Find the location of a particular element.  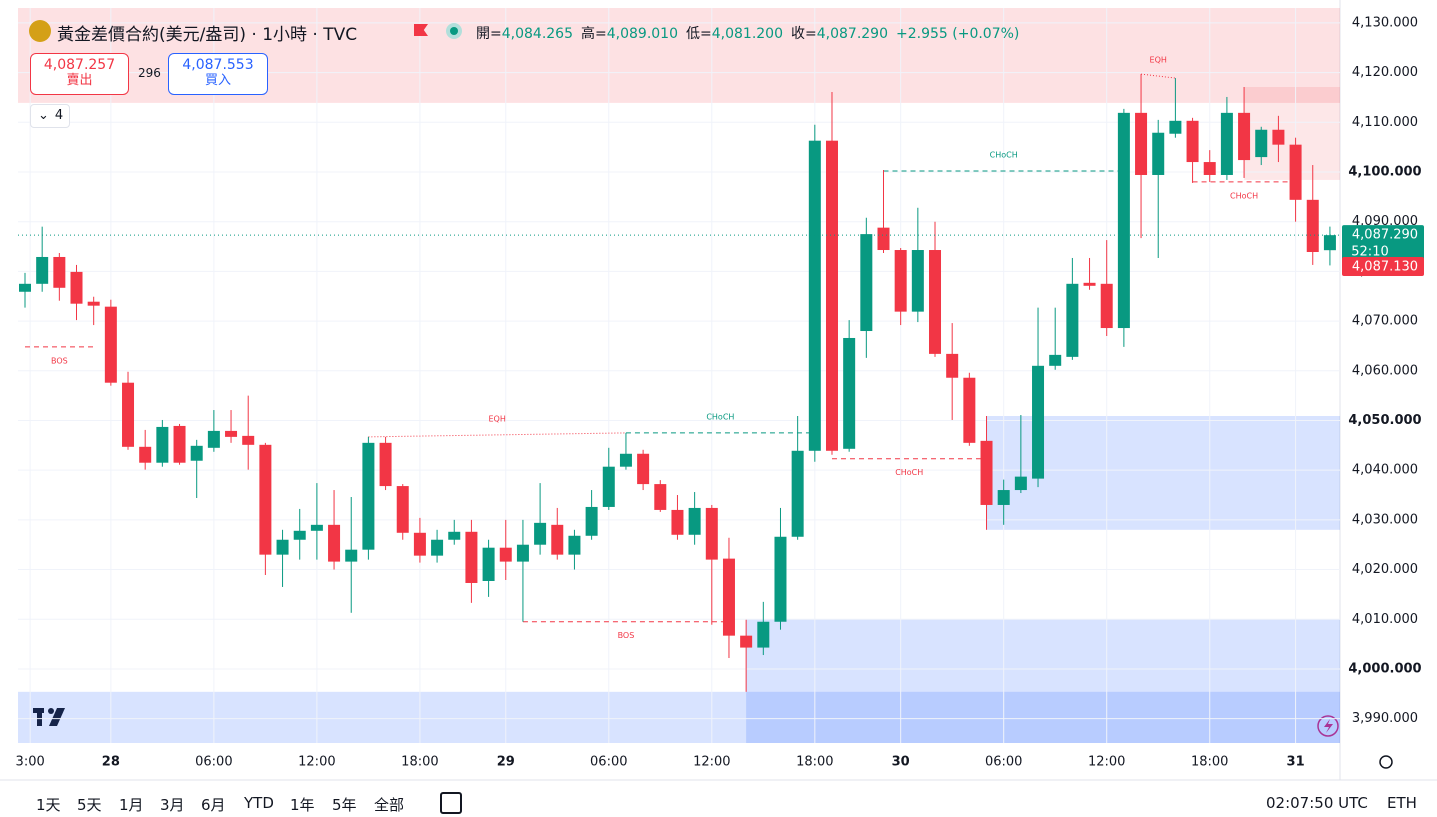

range-button: 6月 is located at coordinates (213, 805).